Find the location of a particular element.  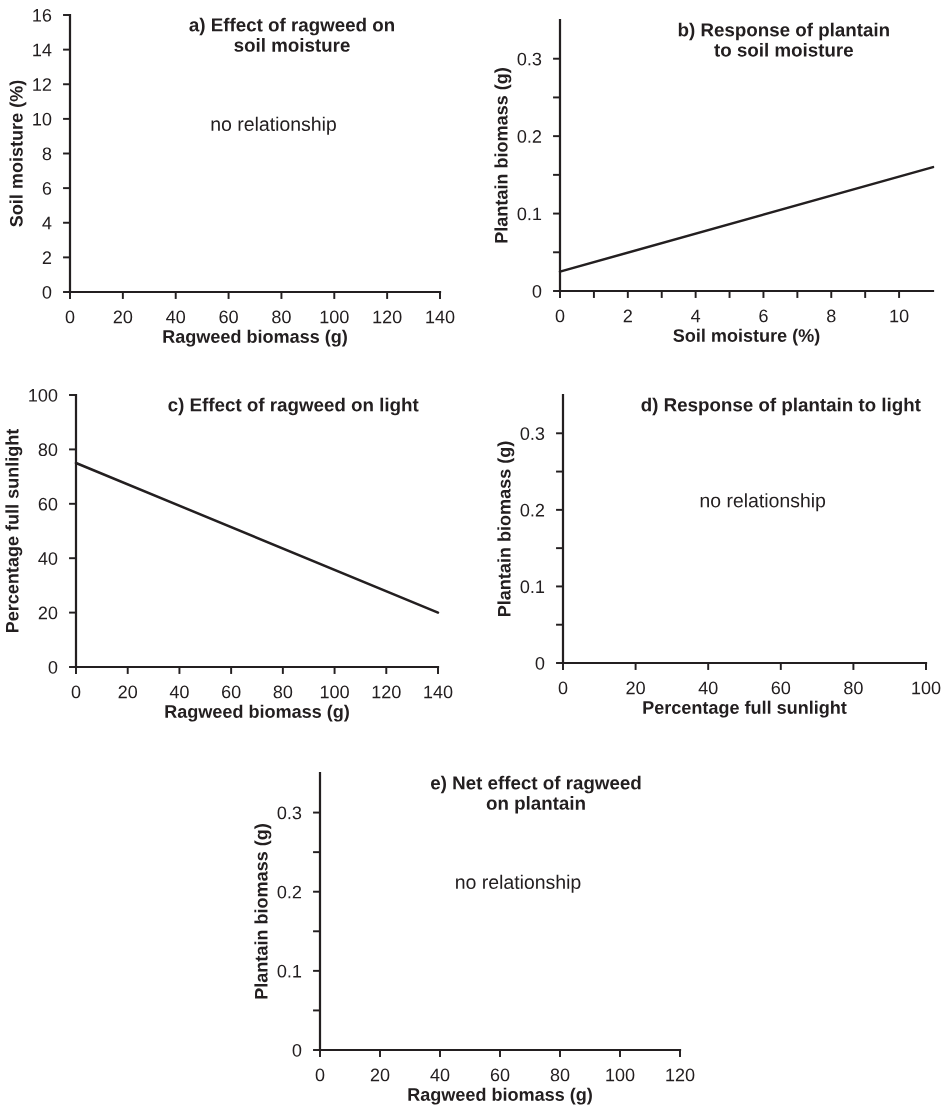

text: e) Net effect of ragweed on plantain is located at coordinates (535, 794).